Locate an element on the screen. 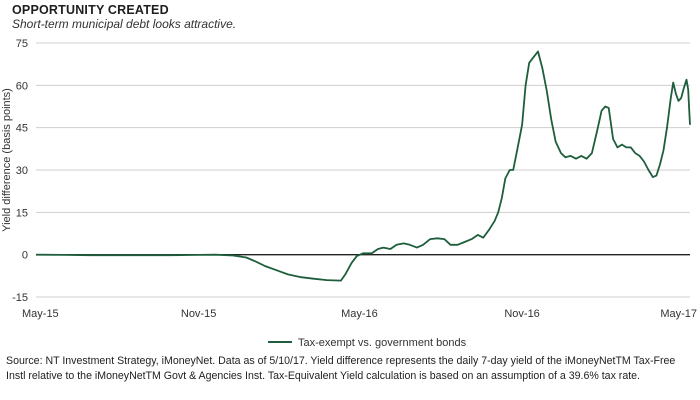  y-axis-ticks: -15 0 15 30 45 60 75 is located at coordinates (20, 171).